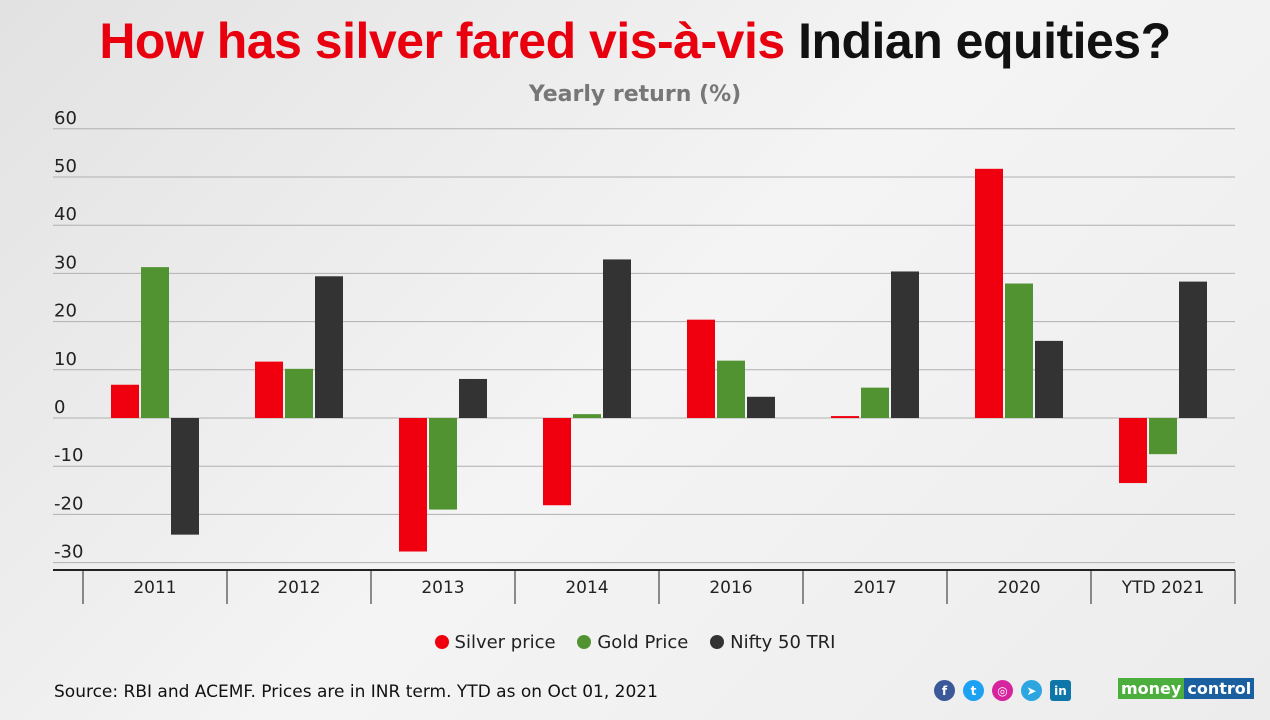  I want to click on facebook-icon: f, so click(944, 690).